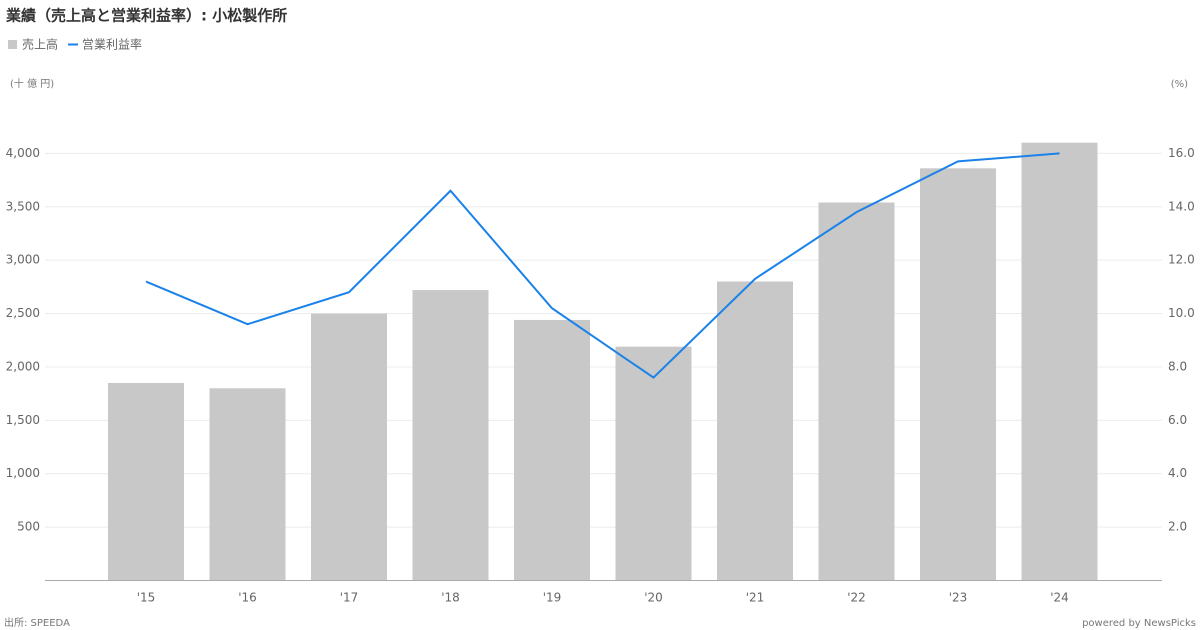 The height and width of the screenshot is (630, 1200). What do you see at coordinates (23, 153) in the screenshot?
I see `y-tick-label: 4,000` at bounding box center [23, 153].